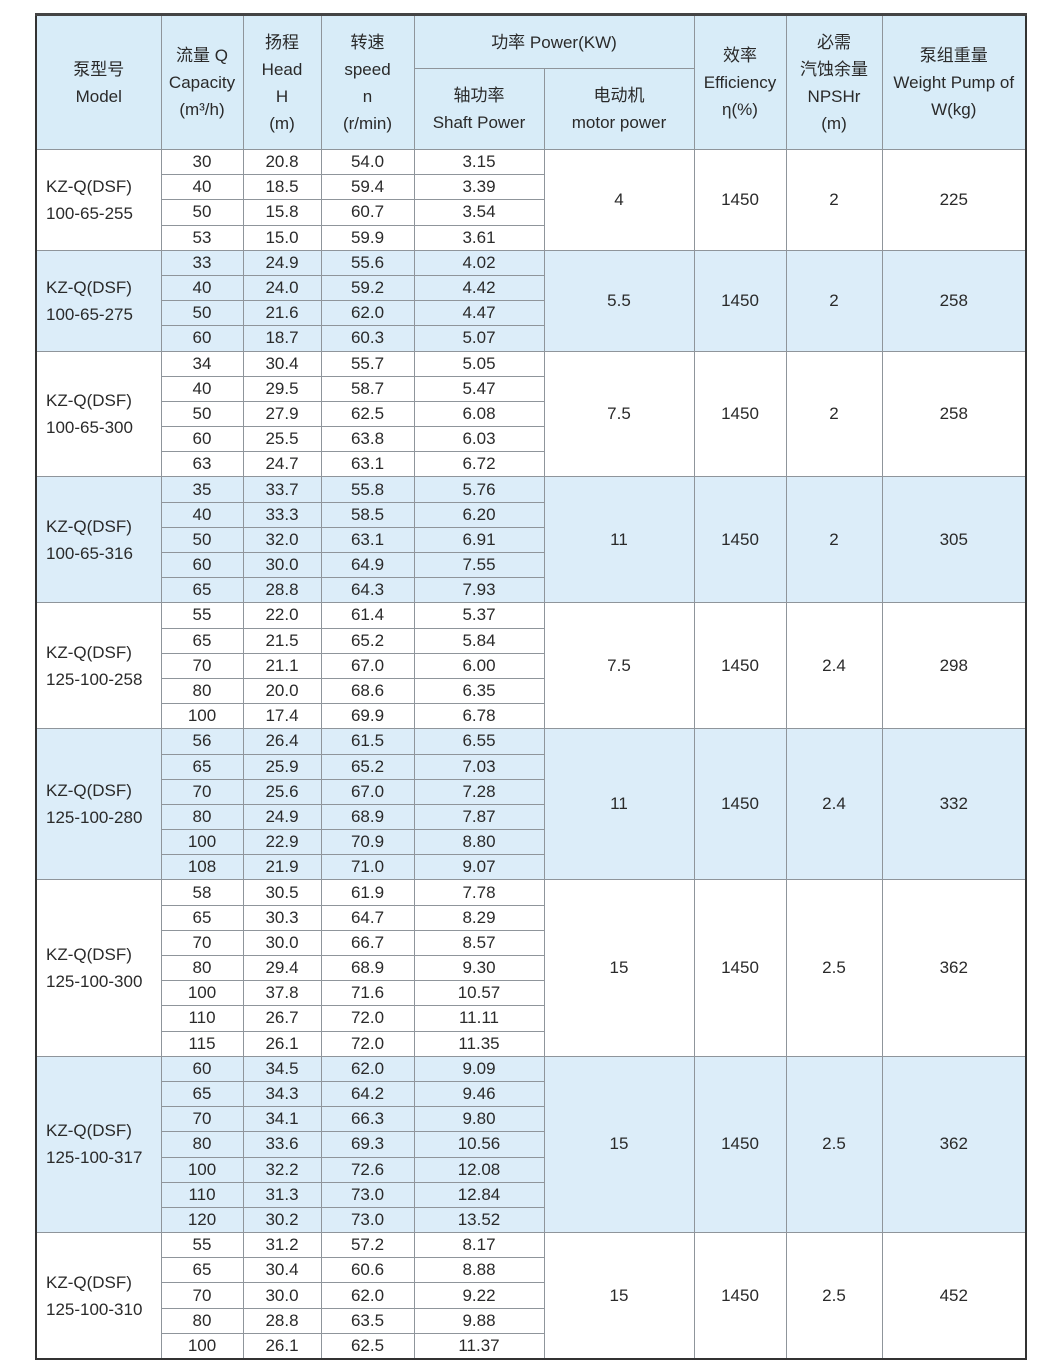 The height and width of the screenshot is (1368, 1059). What do you see at coordinates (202, 489) in the screenshot?
I see `capacity-cell: 35` at bounding box center [202, 489].